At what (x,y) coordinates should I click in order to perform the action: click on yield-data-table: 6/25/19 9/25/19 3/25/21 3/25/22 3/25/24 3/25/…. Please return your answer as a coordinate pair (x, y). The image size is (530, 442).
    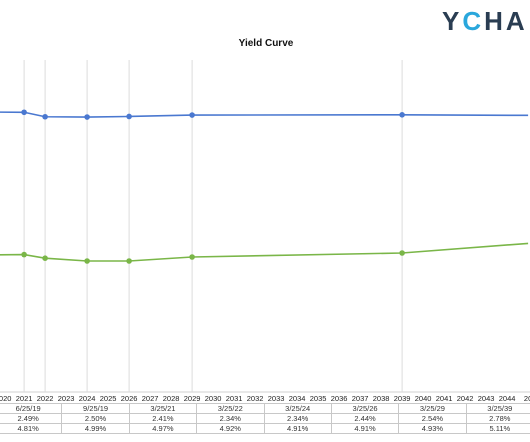
    Looking at the image, I should click on (265, 418).